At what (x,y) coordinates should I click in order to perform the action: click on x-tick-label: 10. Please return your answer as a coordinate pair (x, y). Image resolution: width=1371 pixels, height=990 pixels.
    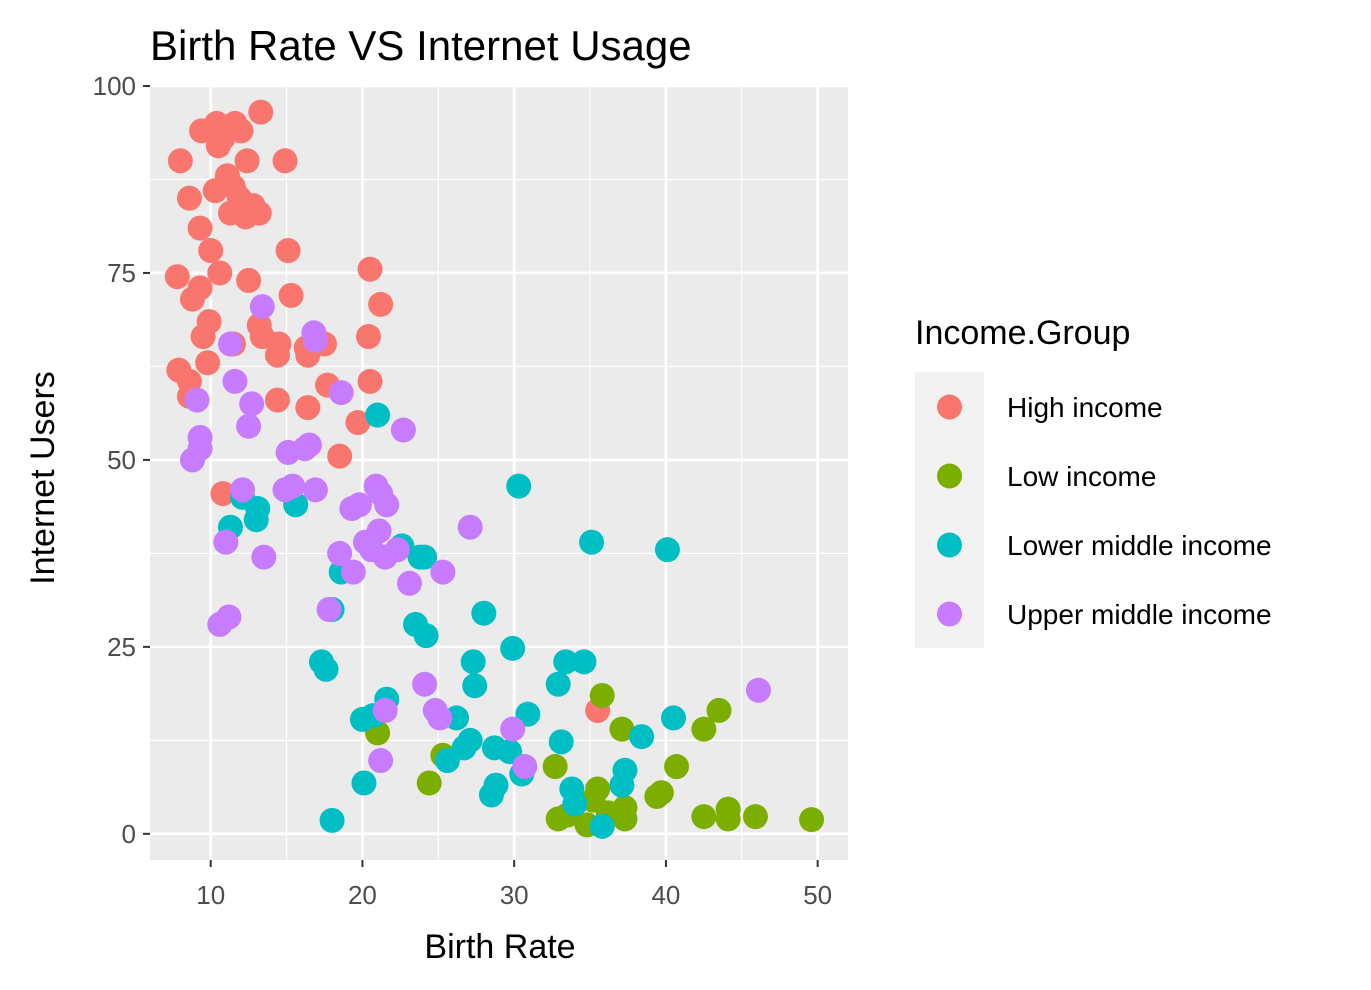
    Looking at the image, I should click on (210, 895).